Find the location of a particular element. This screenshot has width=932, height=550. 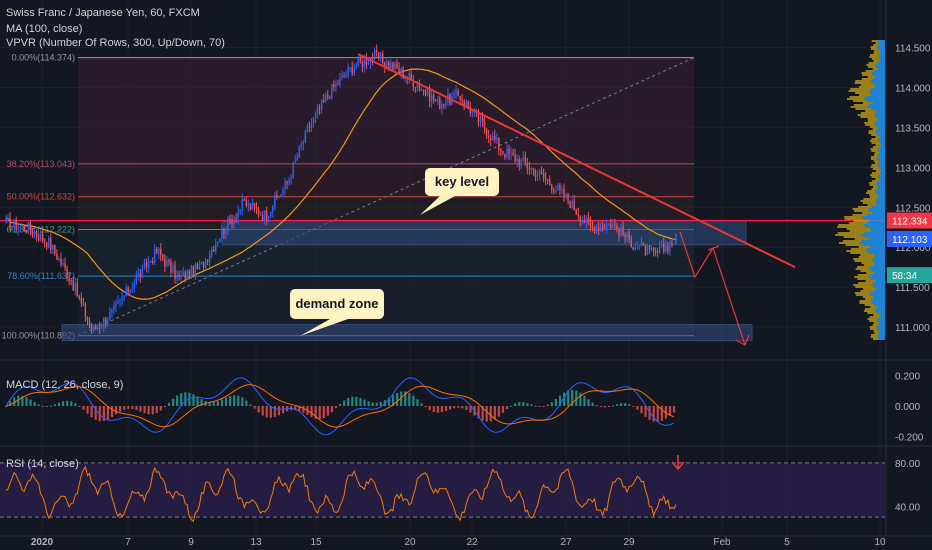

rsi-band is located at coordinates (442, 490).